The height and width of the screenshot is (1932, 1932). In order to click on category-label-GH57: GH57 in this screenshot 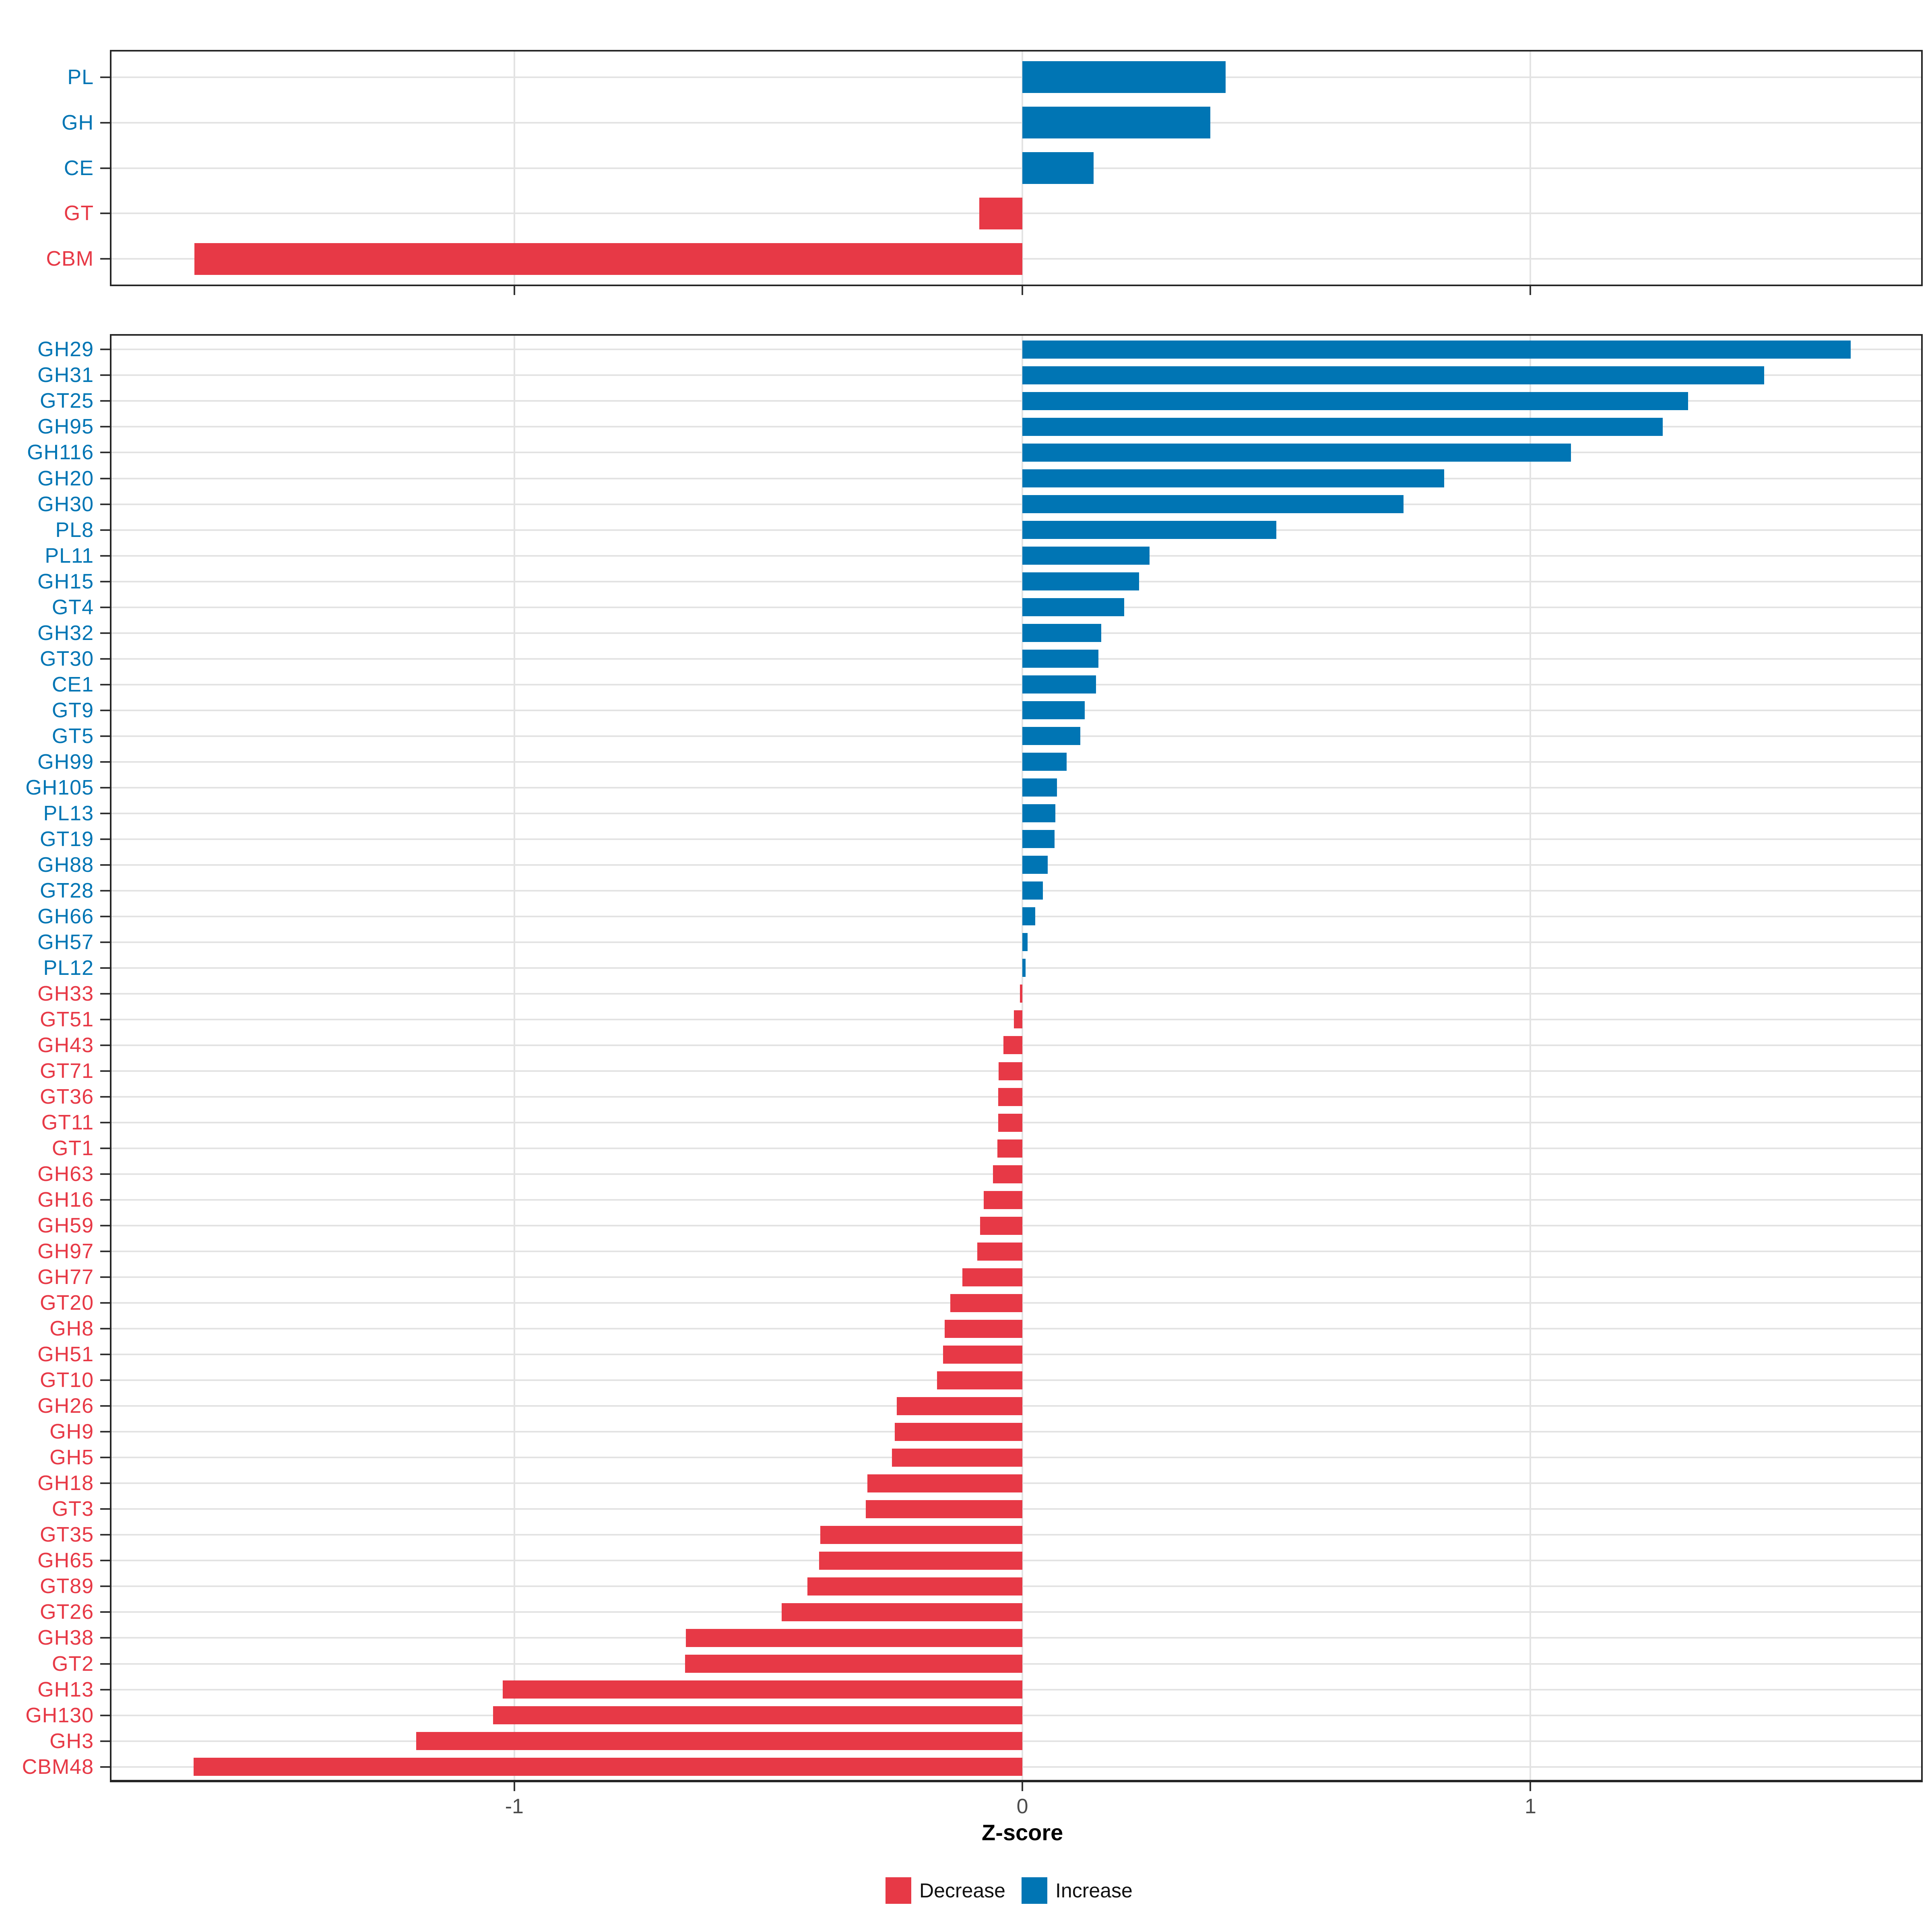, I will do `click(65, 942)`.